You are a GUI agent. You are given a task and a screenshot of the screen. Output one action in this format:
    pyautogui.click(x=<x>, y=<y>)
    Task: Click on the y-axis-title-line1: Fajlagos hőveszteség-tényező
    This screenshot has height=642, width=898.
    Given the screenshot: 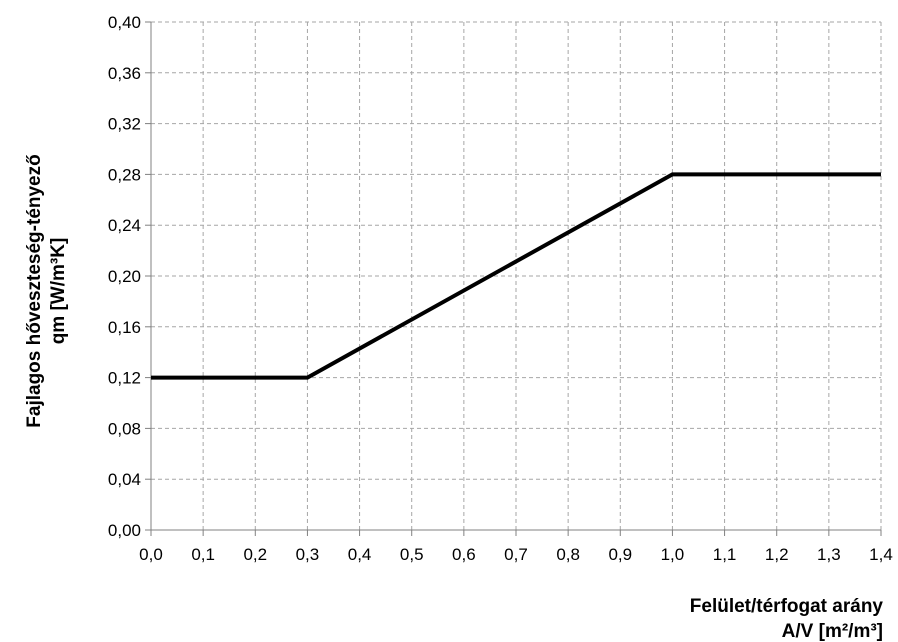 What is the action you would take?
    pyautogui.click(x=34, y=290)
    